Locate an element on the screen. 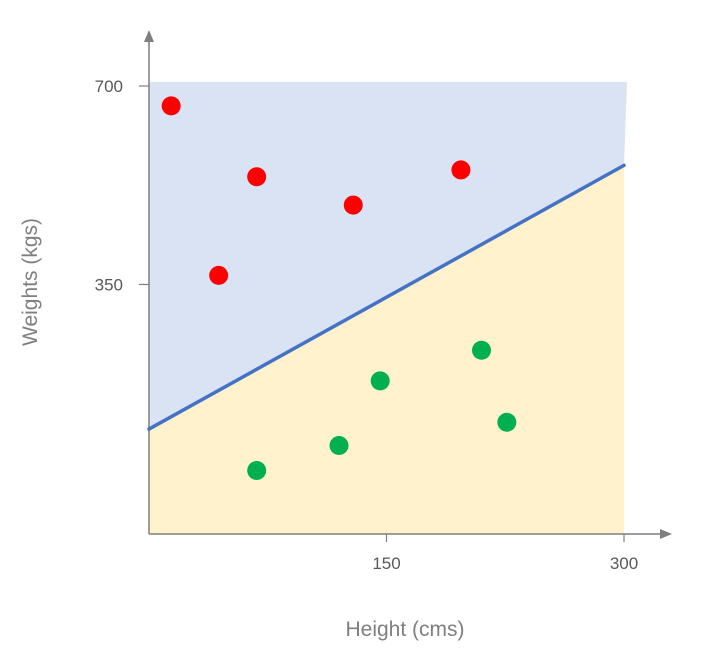 This screenshot has width=704, height=658. x-tick-label: 150 is located at coordinates (386, 563).